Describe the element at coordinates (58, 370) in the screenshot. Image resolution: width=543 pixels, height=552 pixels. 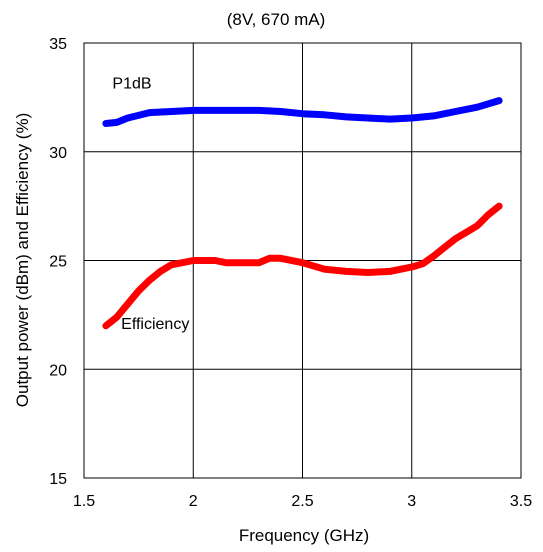
I see `y-tick-label: 20` at that location.